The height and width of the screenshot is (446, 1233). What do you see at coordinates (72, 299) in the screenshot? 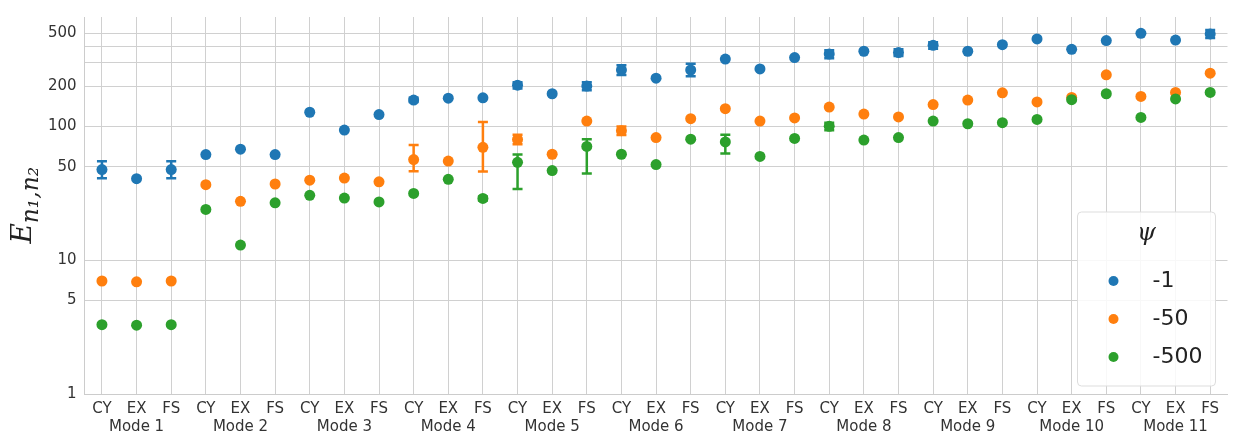
I see `y-tick-label: 5` at bounding box center [72, 299].